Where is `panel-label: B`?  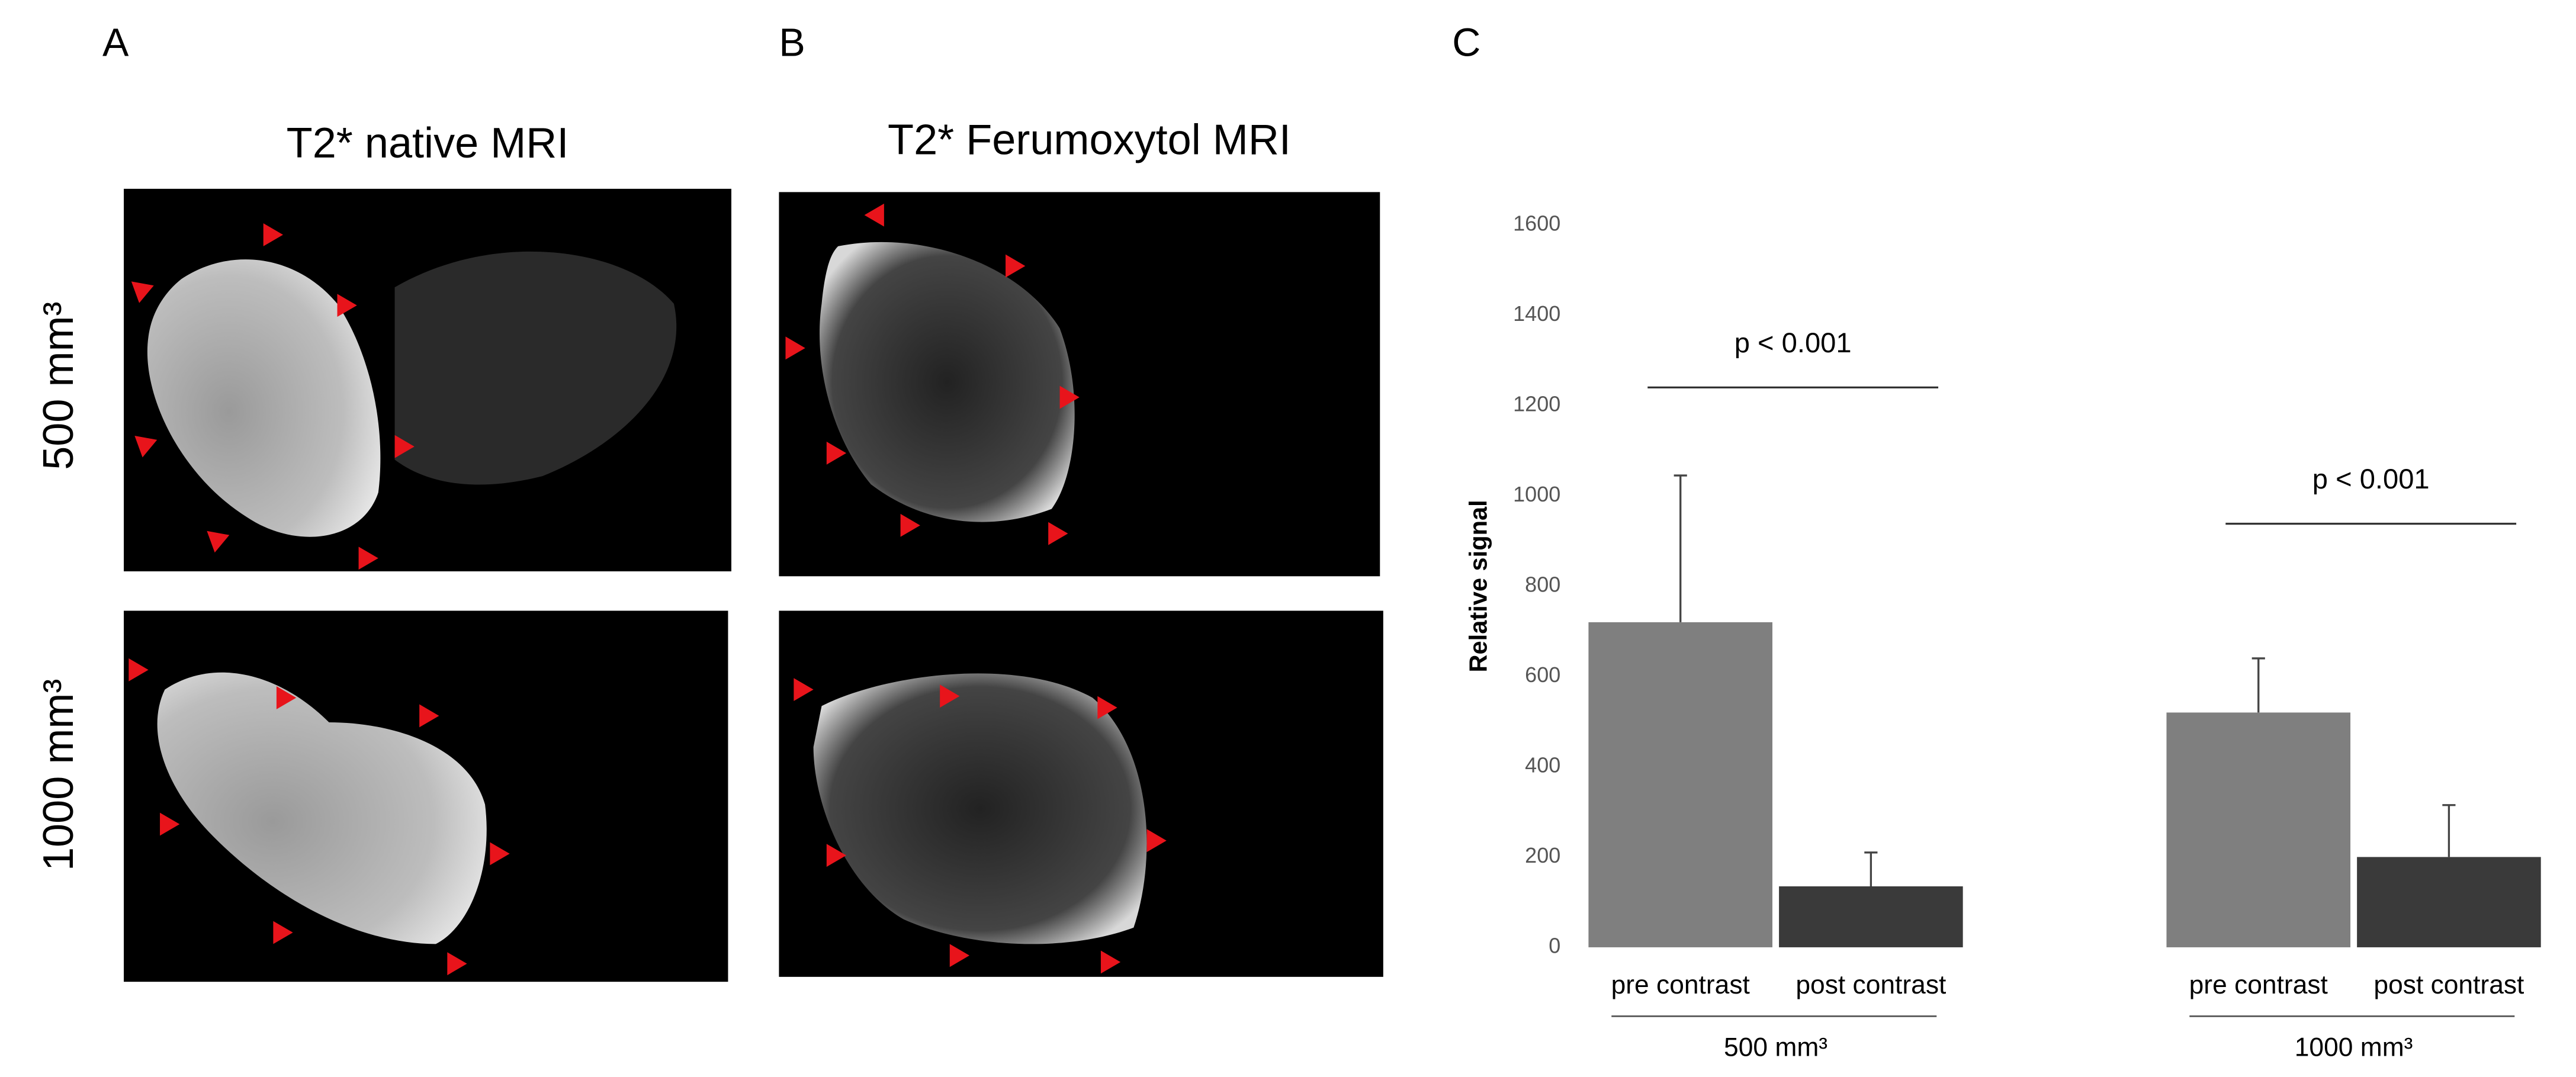
panel-label: B is located at coordinates (792, 43).